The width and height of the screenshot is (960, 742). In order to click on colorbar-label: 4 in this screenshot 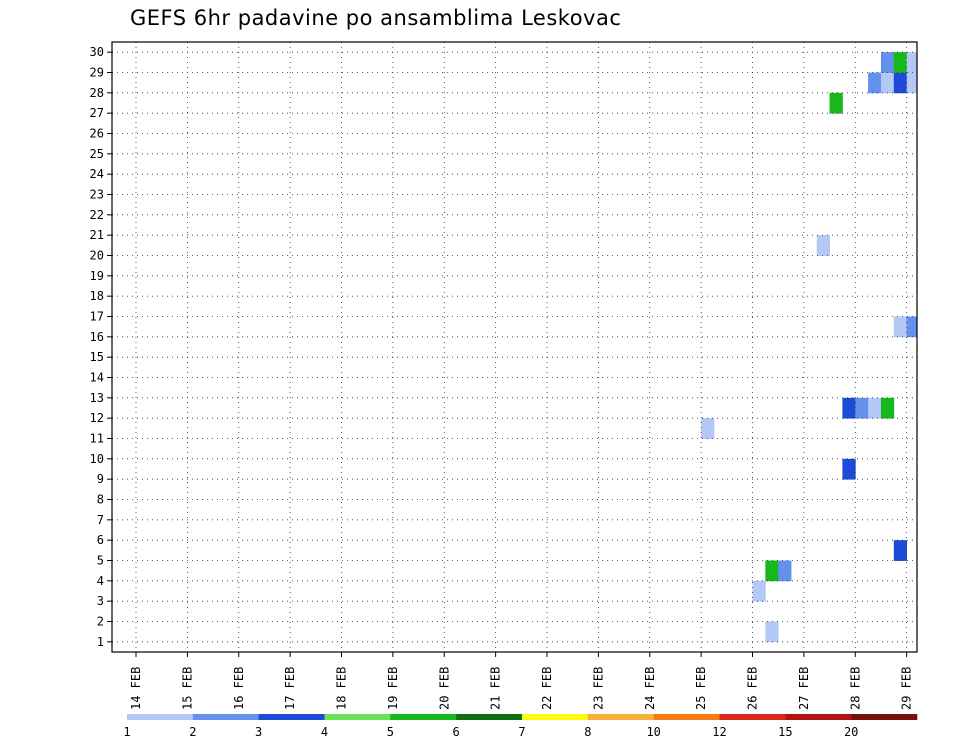, I will do `click(324, 732)`.